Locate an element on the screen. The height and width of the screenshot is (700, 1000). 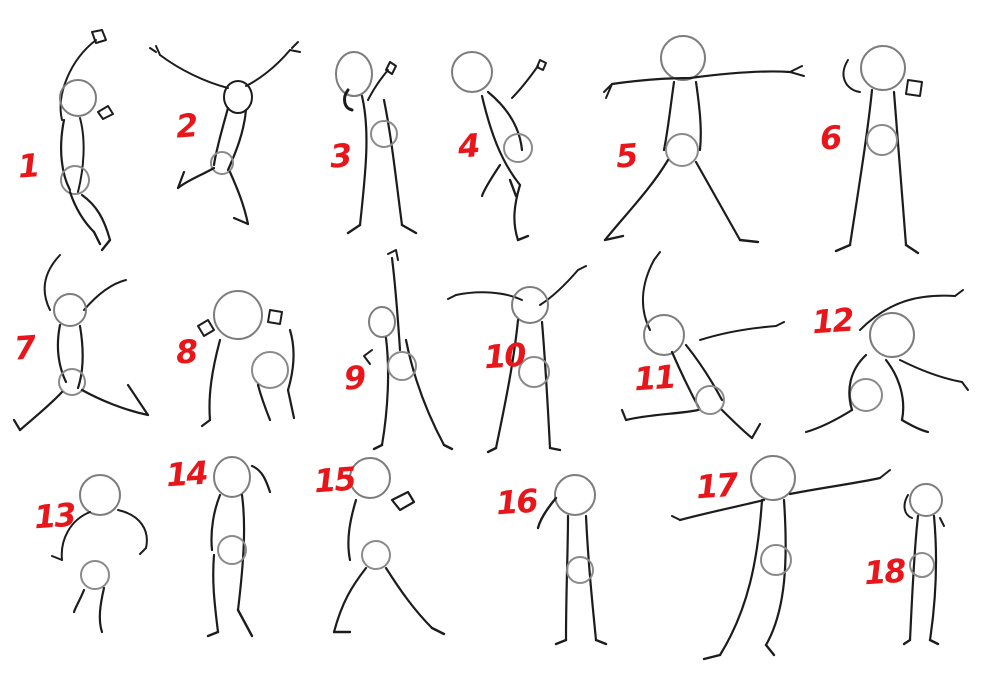
pose-number-13: 13 is located at coordinates (54, 516).